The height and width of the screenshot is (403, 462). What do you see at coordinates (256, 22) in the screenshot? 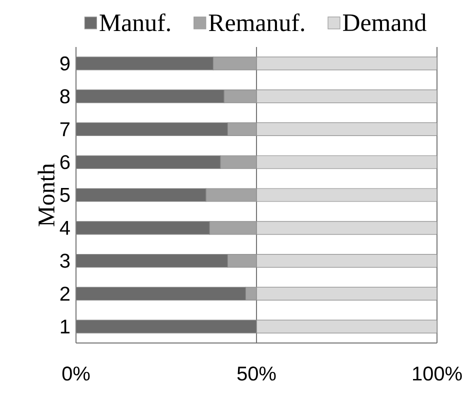
I see `legend-label: Remanuf.` at bounding box center [256, 22].